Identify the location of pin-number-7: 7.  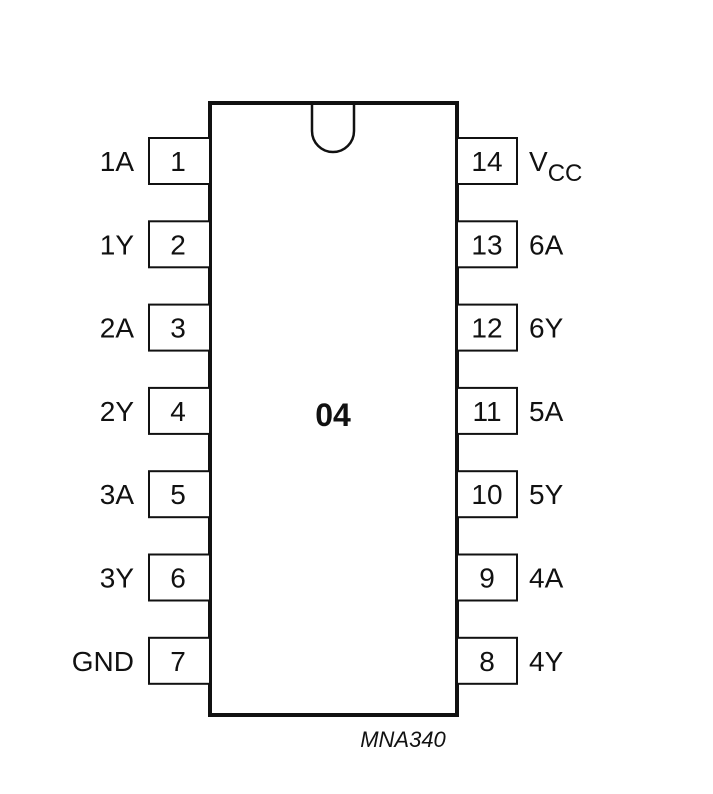
(178, 661).